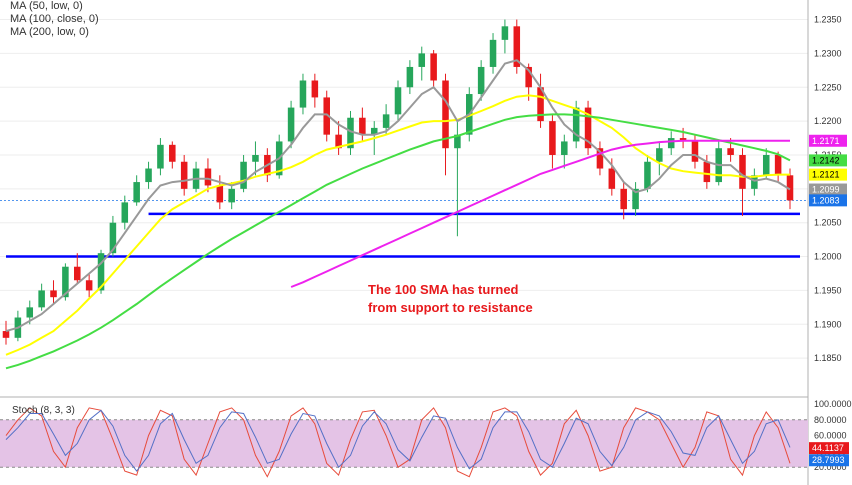 Image resolution: width=852 pixels, height=485 pixels. What do you see at coordinates (43, 410) in the screenshot?
I see `stoch-label: Stoch (8, 3, 3)` at bounding box center [43, 410].